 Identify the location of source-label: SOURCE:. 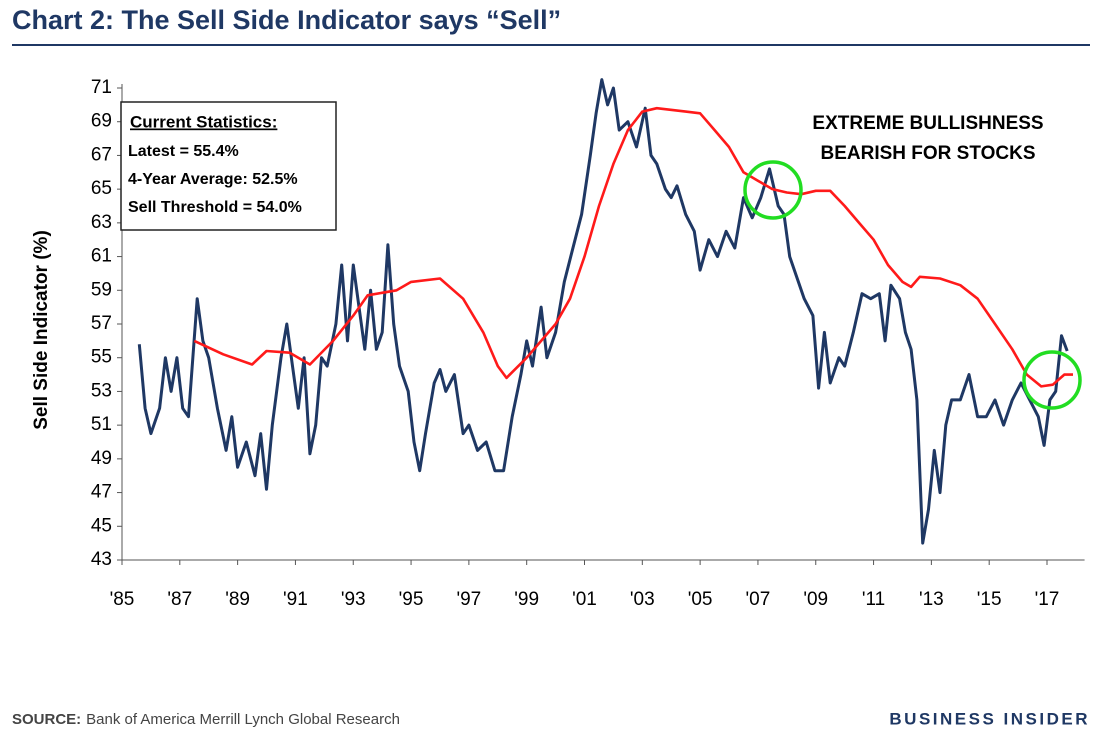
(46, 719).